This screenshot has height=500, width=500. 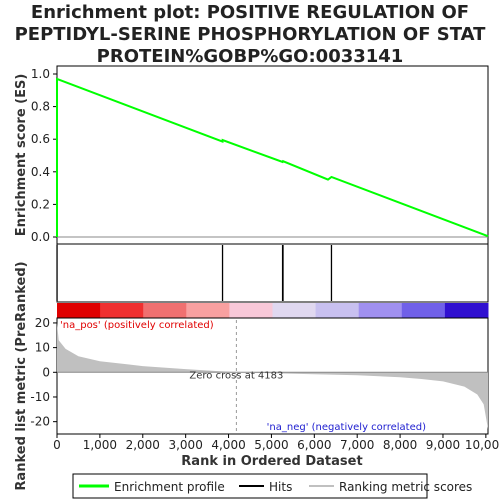 I want to click on hits-panel-frame, so click(x=272, y=273).